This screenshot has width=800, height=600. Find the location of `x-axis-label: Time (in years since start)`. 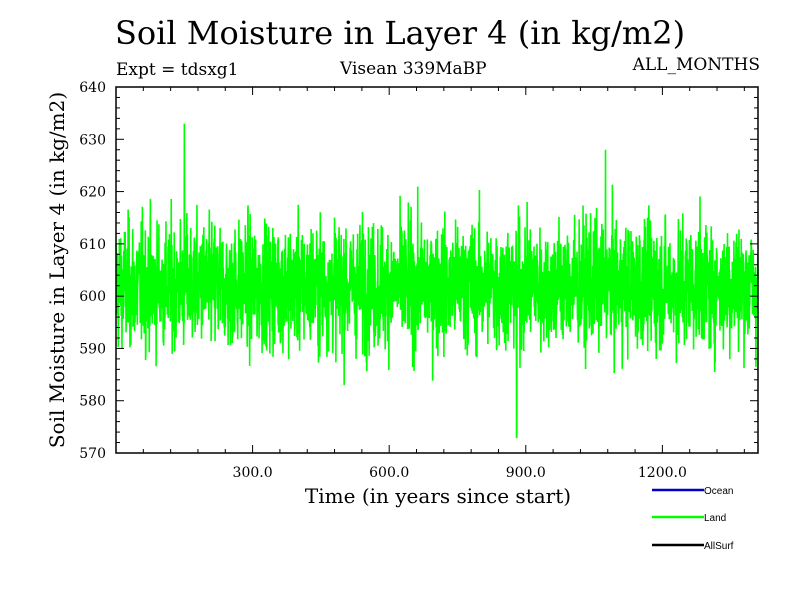

x-axis-label: Time (in years since start) is located at coordinates (438, 496).